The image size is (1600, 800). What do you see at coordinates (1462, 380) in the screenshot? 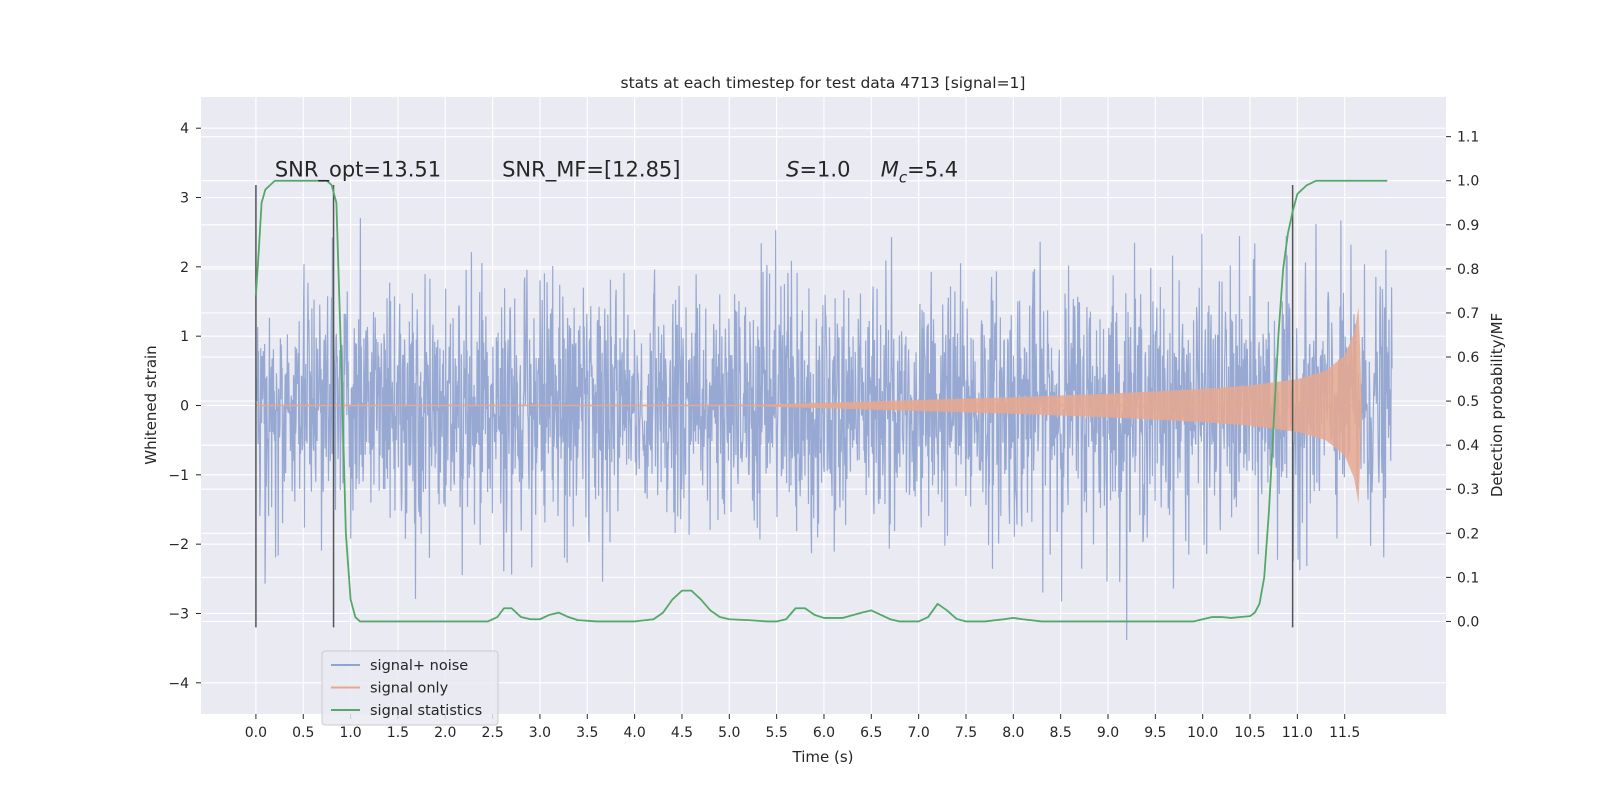
I see `y-axis-right-ticks: 0.0 0.1 0.2 0.3 0.4 0.5 0.6 0.7 0.8 0.9 1.0 1.1` at bounding box center [1462, 380].